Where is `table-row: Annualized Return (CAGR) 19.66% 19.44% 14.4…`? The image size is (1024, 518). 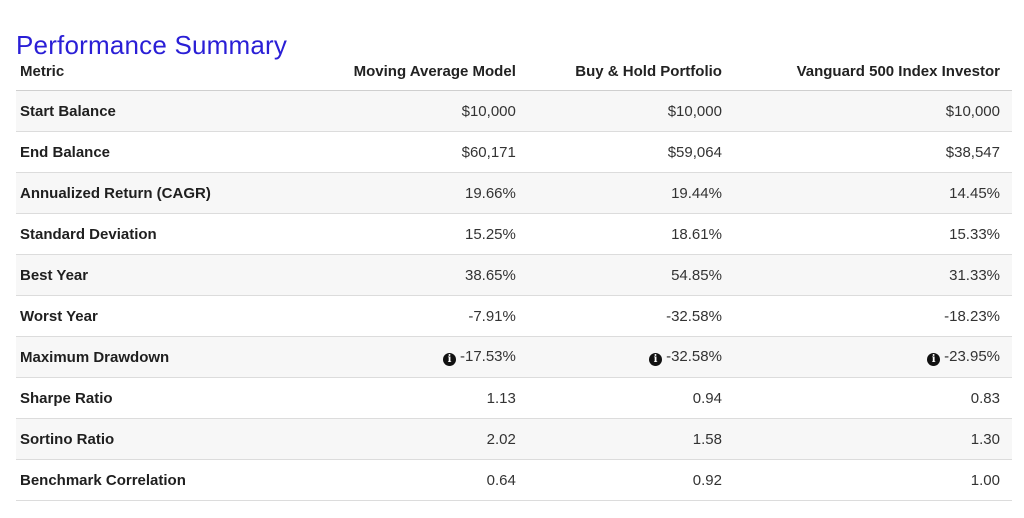 table-row: Annualized Return (CAGR) 19.66% 19.44% 14.4… is located at coordinates (514, 193).